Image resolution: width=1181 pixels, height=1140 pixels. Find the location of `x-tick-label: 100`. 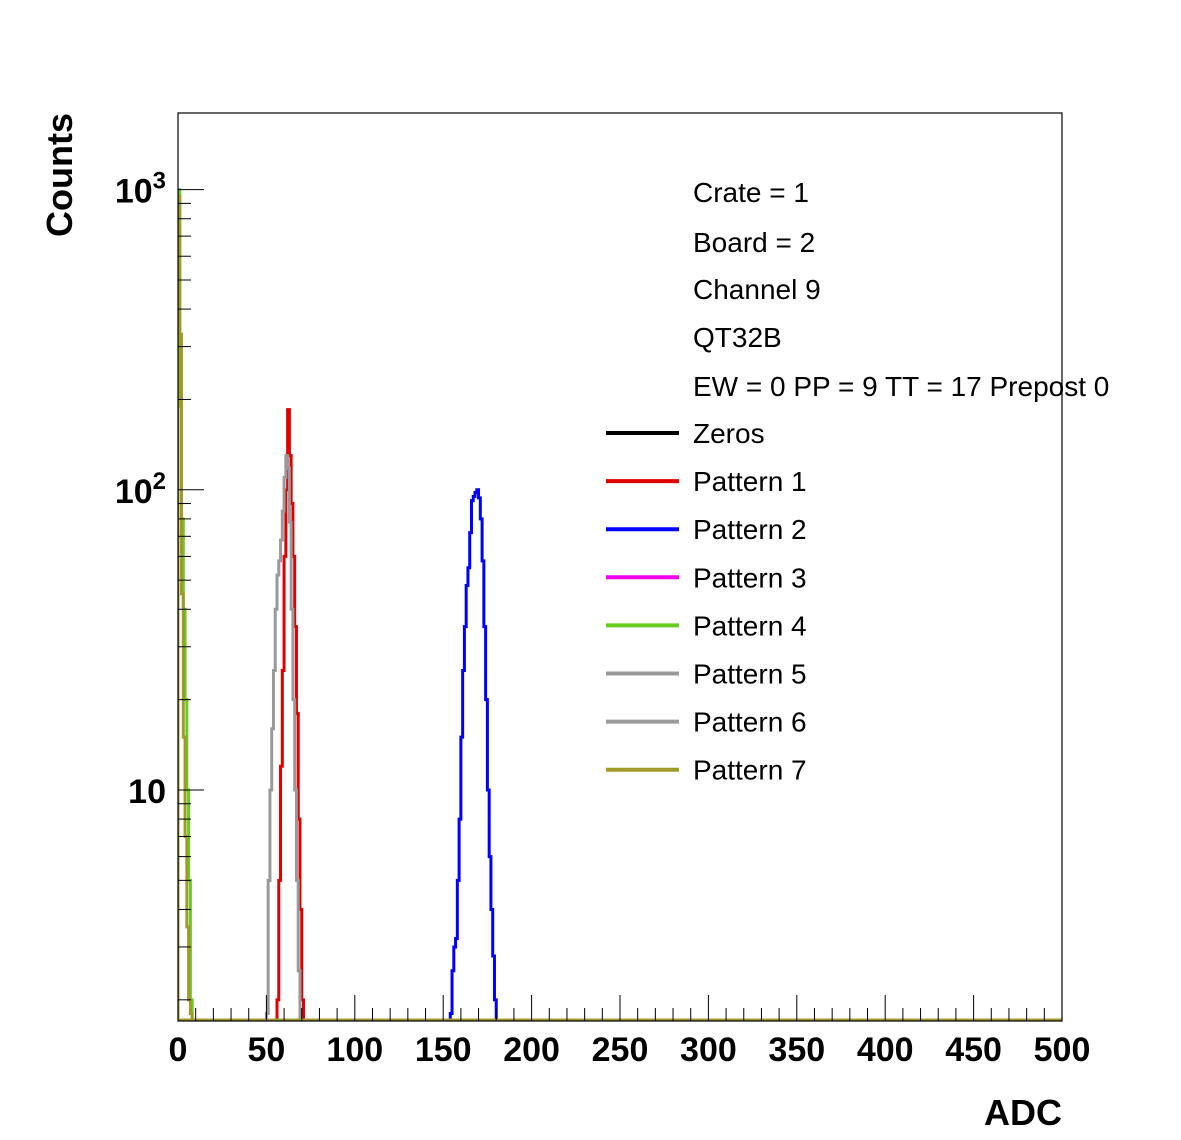

x-tick-label: 100 is located at coordinates (354, 1050).